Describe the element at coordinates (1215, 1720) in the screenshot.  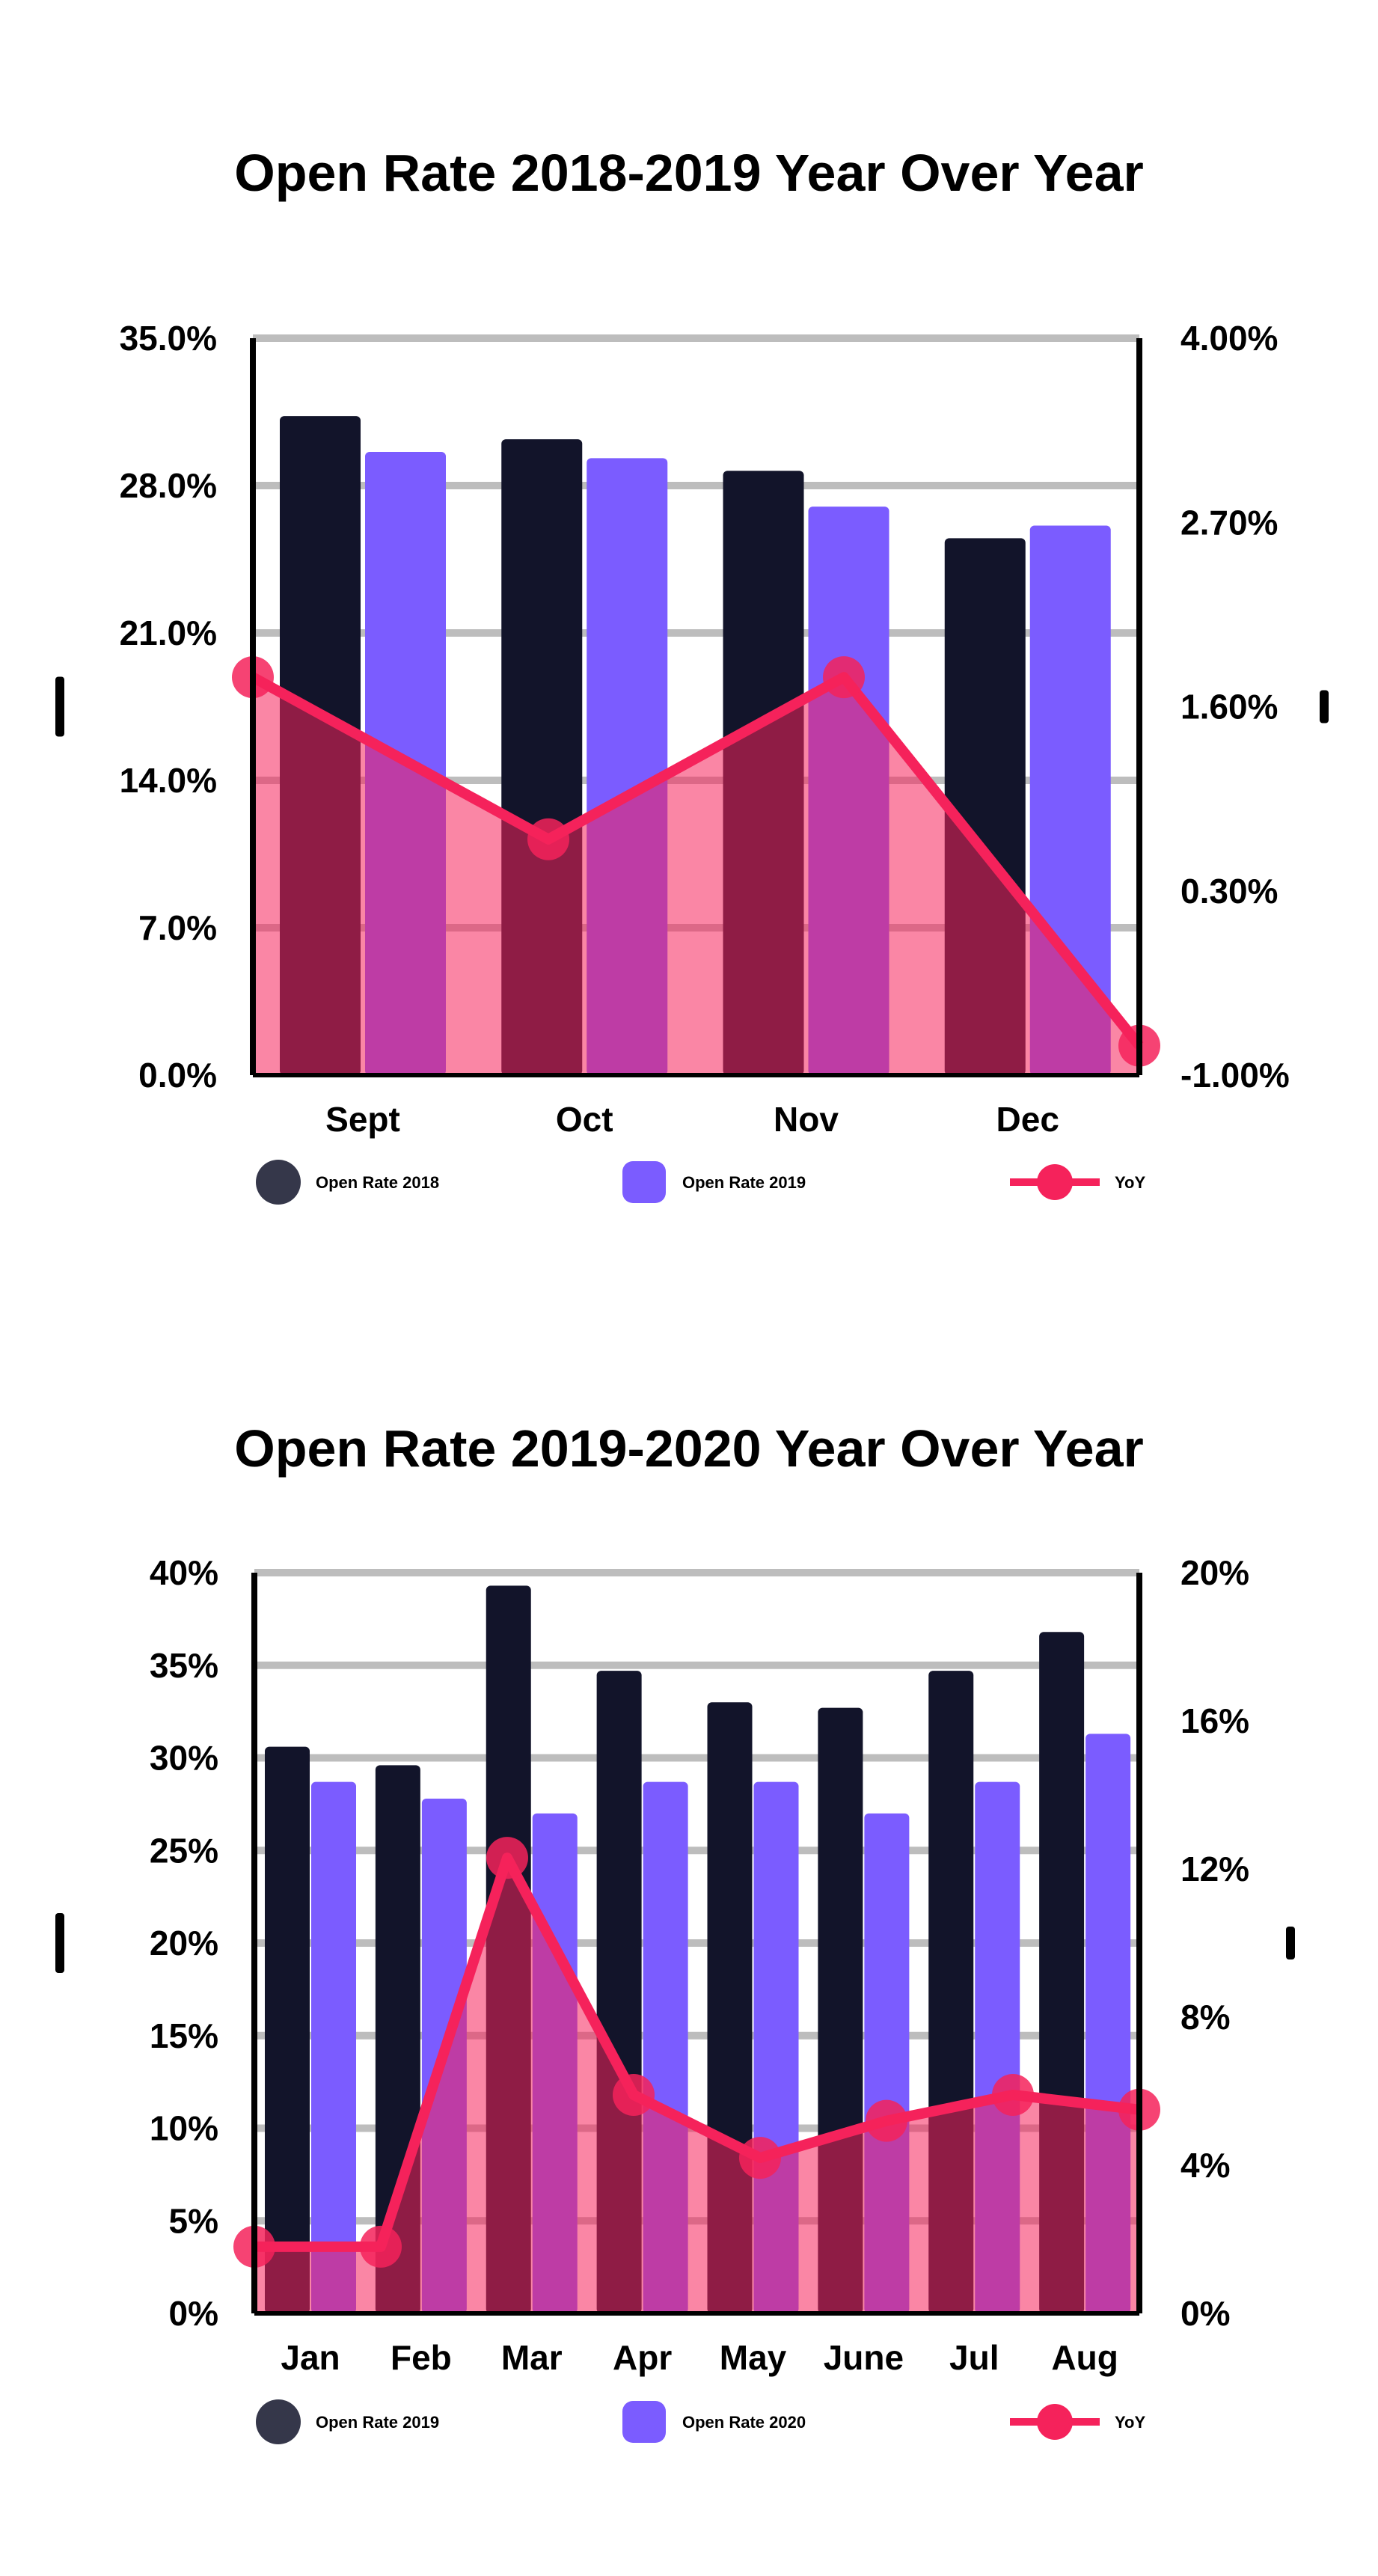
I see `y2-tick-label: 16%` at that location.